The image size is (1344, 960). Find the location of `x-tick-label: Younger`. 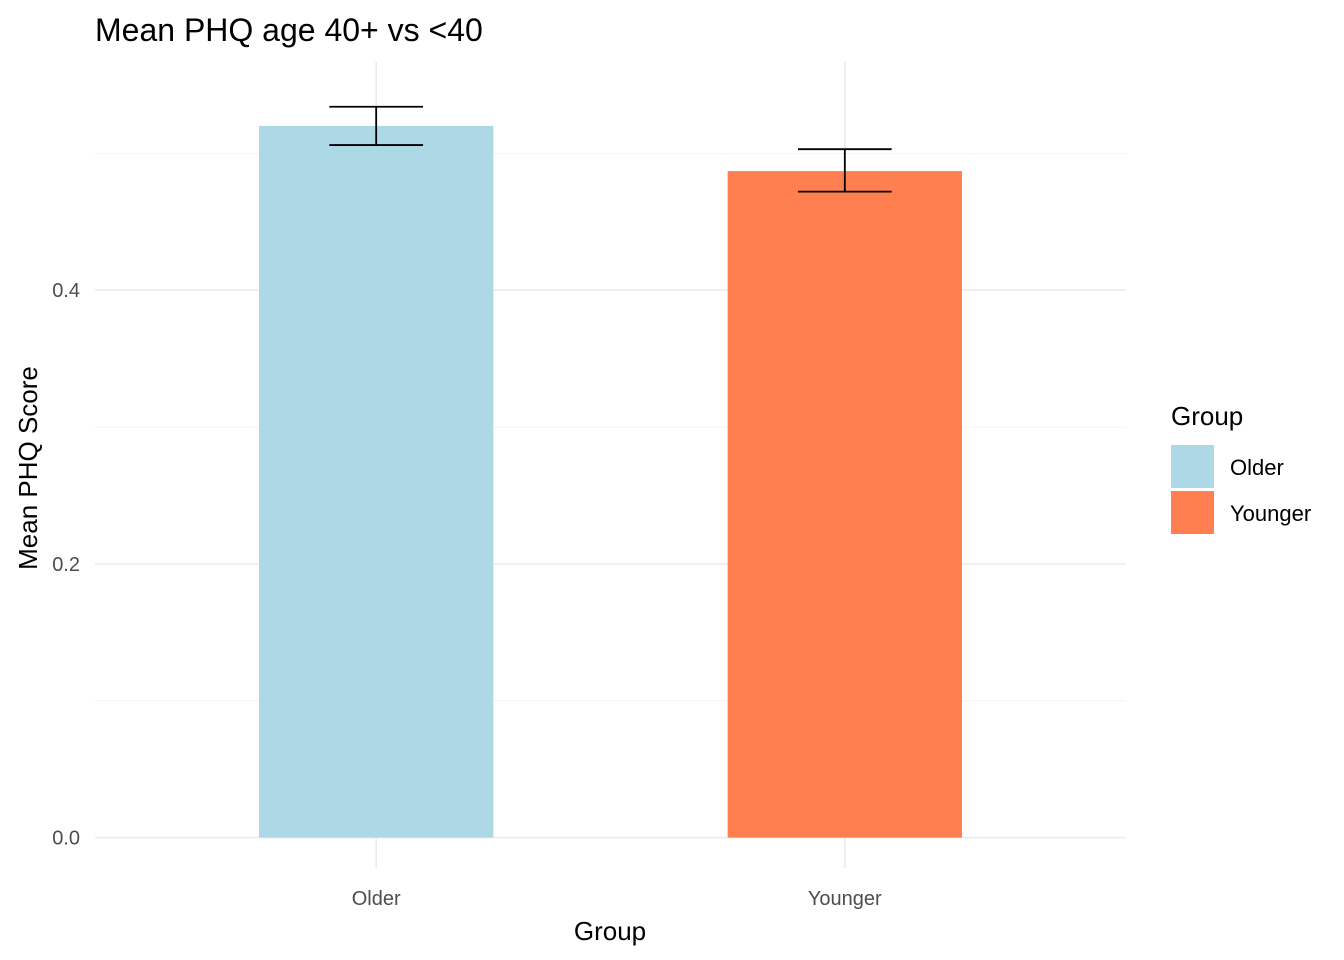

x-tick-label: Younger is located at coordinates (845, 899).